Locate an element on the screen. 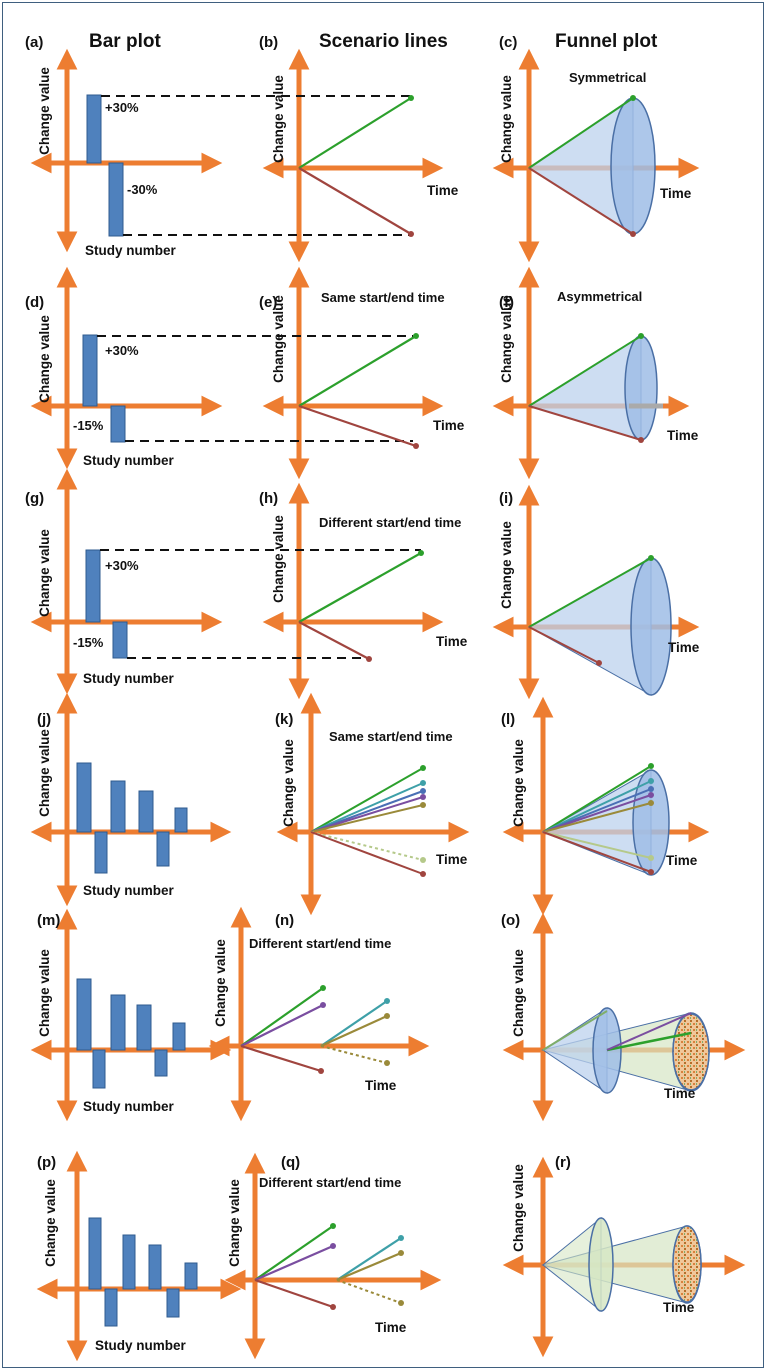 The image size is (768, 1372). panel-letter-f: (f) is located at coordinates (506, 302).